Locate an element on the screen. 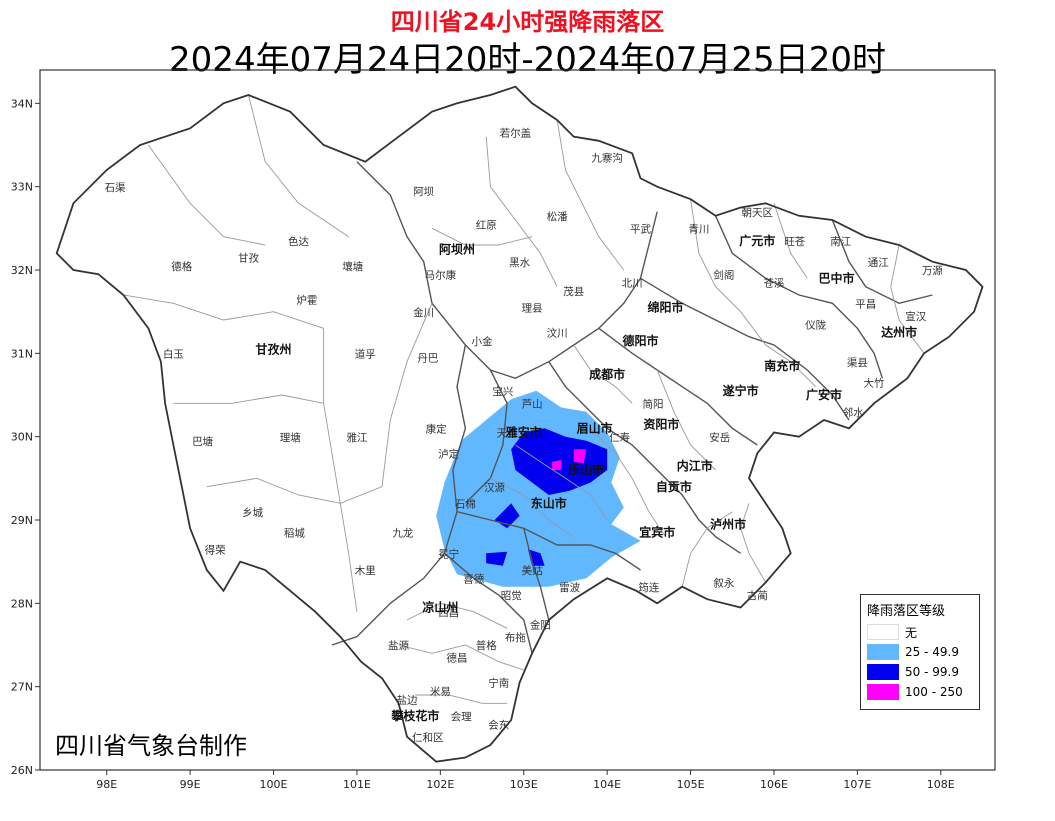 The height and width of the screenshot is (821, 1055). lat-tick-label: 33N is located at coordinates (22, 187).